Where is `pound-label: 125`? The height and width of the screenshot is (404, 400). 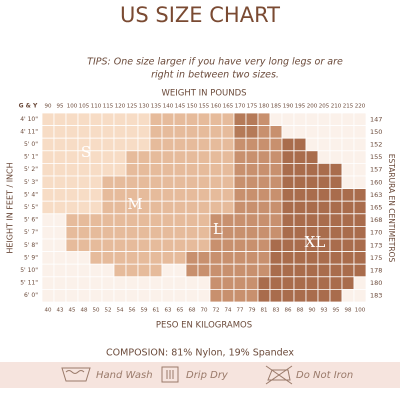
pound-label: 125 is located at coordinates (132, 107).